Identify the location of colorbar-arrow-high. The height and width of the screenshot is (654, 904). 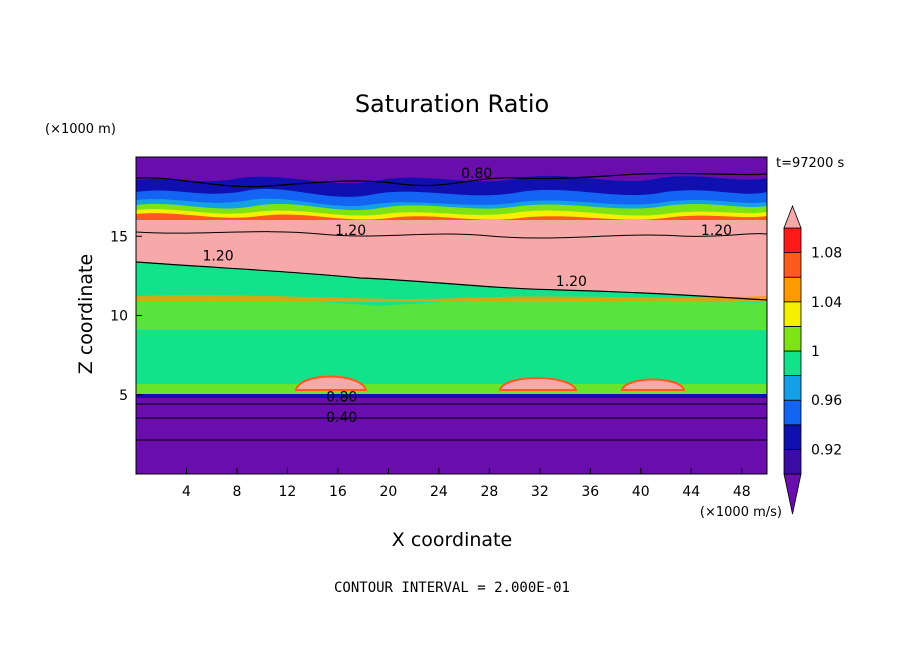
(792, 216).